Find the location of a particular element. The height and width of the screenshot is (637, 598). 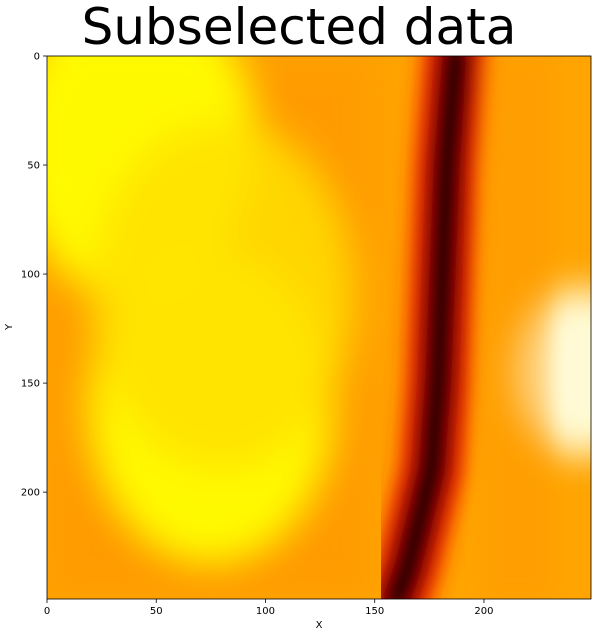

x-tick-label: 0 is located at coordinates (47, 611).